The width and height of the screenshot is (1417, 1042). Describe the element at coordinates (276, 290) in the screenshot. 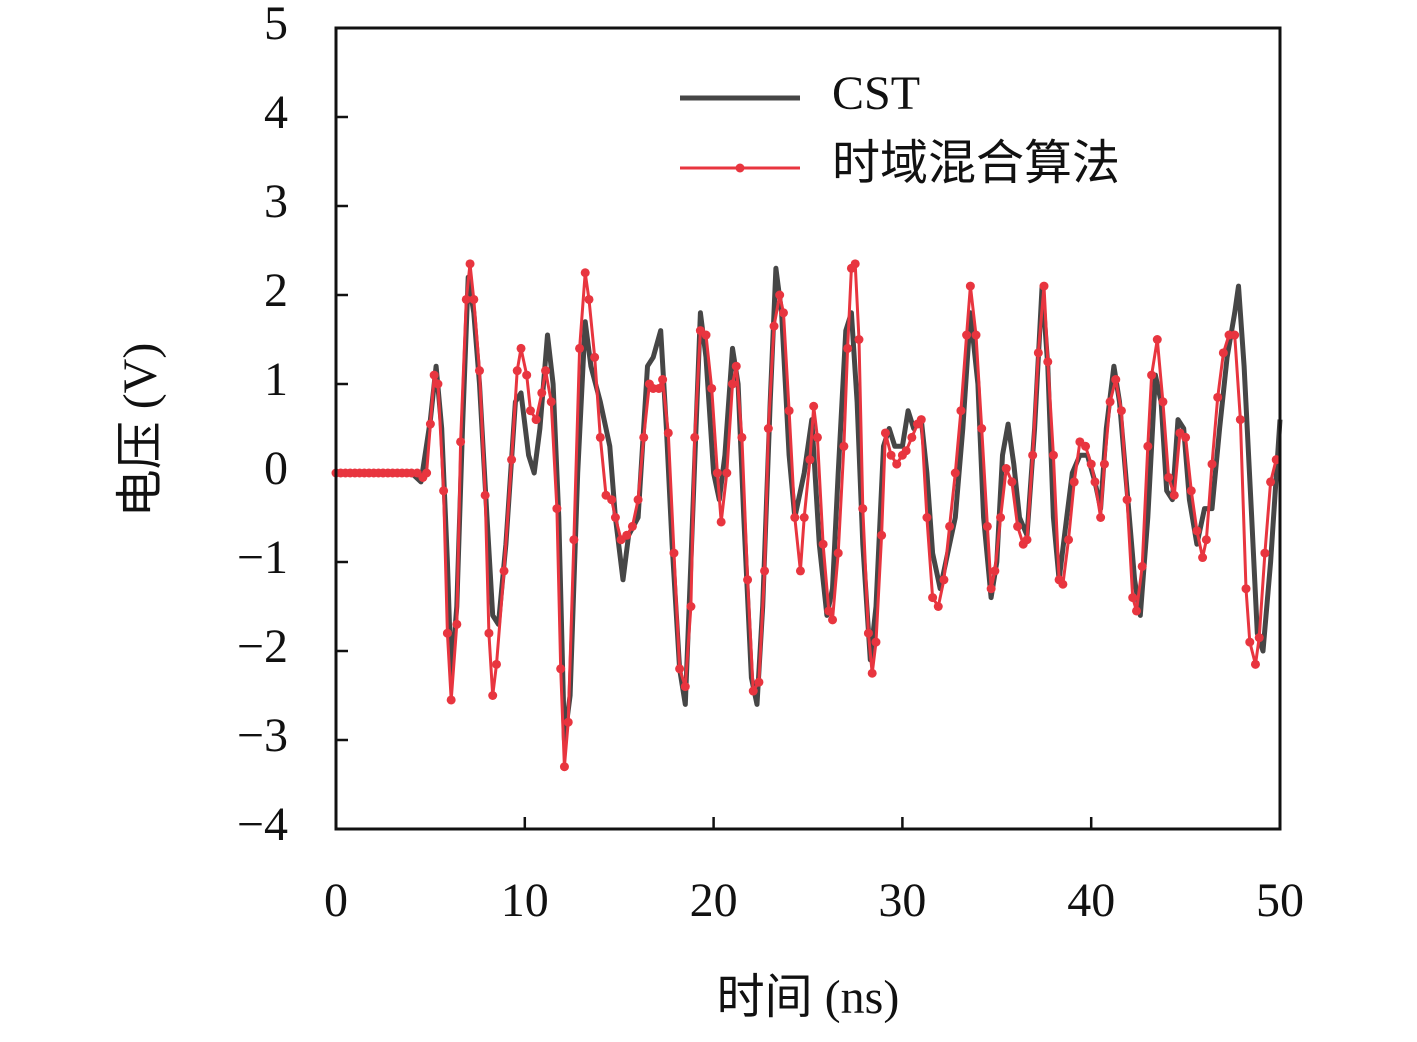

I see `y-tick-label: 2` at that location.